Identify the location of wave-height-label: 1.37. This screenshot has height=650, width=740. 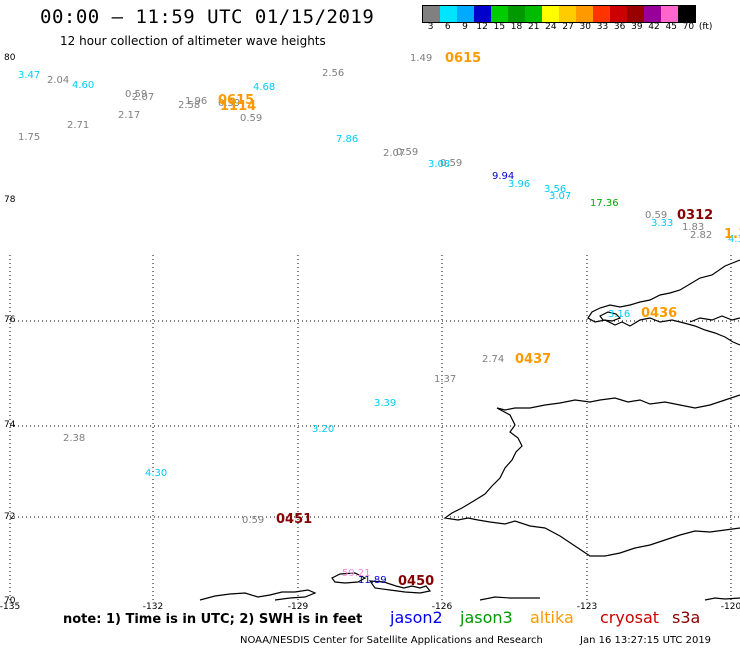
(445, 379).